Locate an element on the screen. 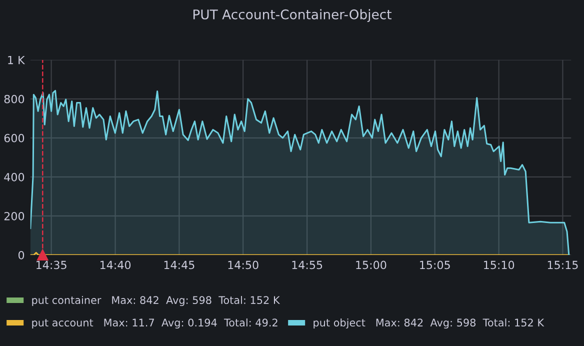 This screenshot has width=584, height=346. x-tick-label: 14:50 is located at coordinates (243, 265).